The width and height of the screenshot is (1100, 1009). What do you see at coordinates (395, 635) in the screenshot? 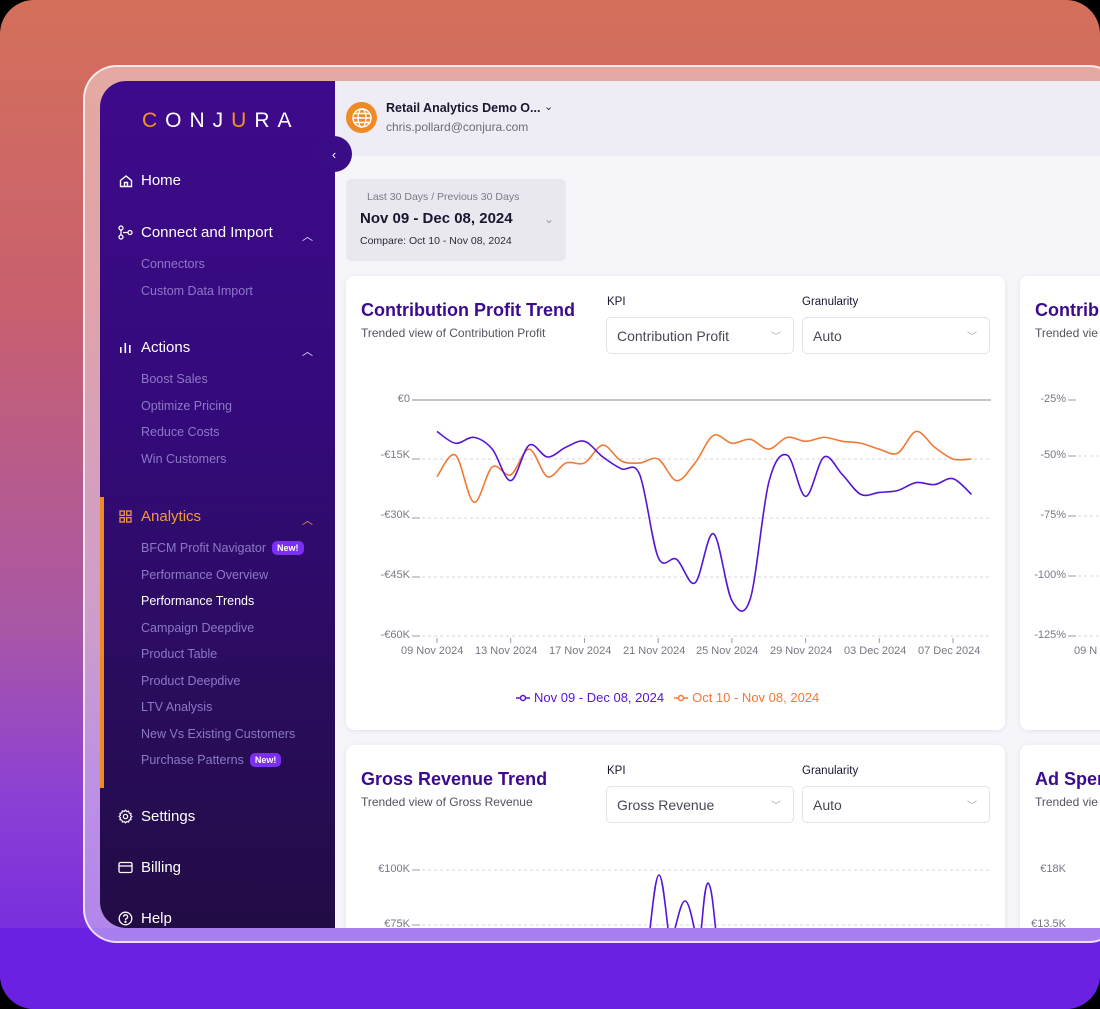
I see `y-tick: -€60K` at bounding box center [395, 635].